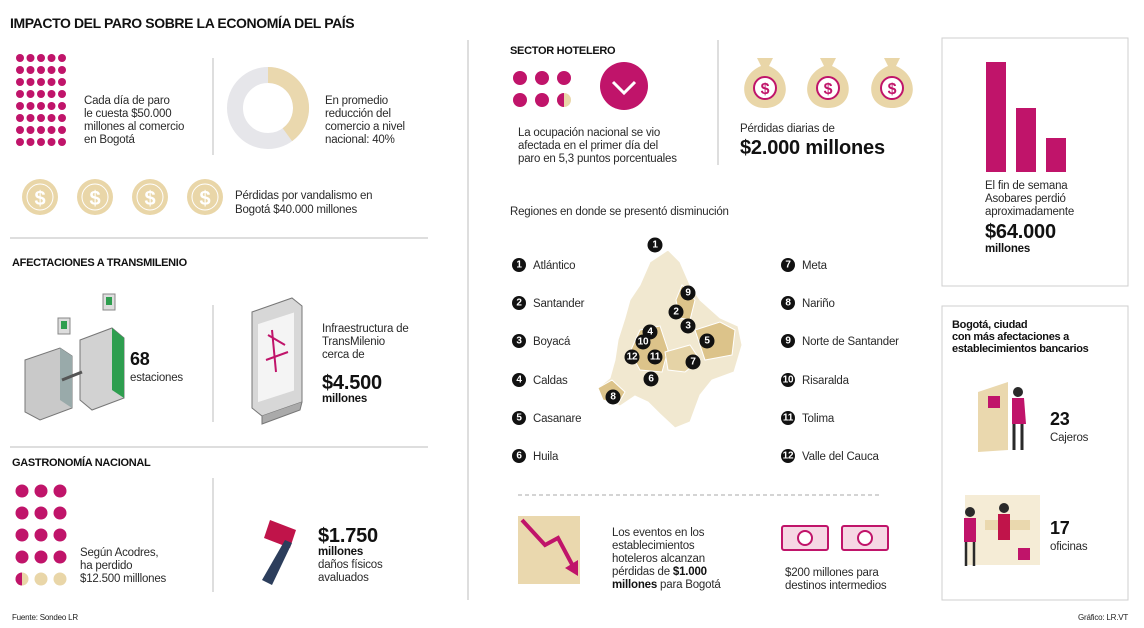 Image resolution: width=1144 pixels, height=628 pixels. Describe the element at coordinates (559, 304) in the screenshot. I see `region-name: Santander` at that location.